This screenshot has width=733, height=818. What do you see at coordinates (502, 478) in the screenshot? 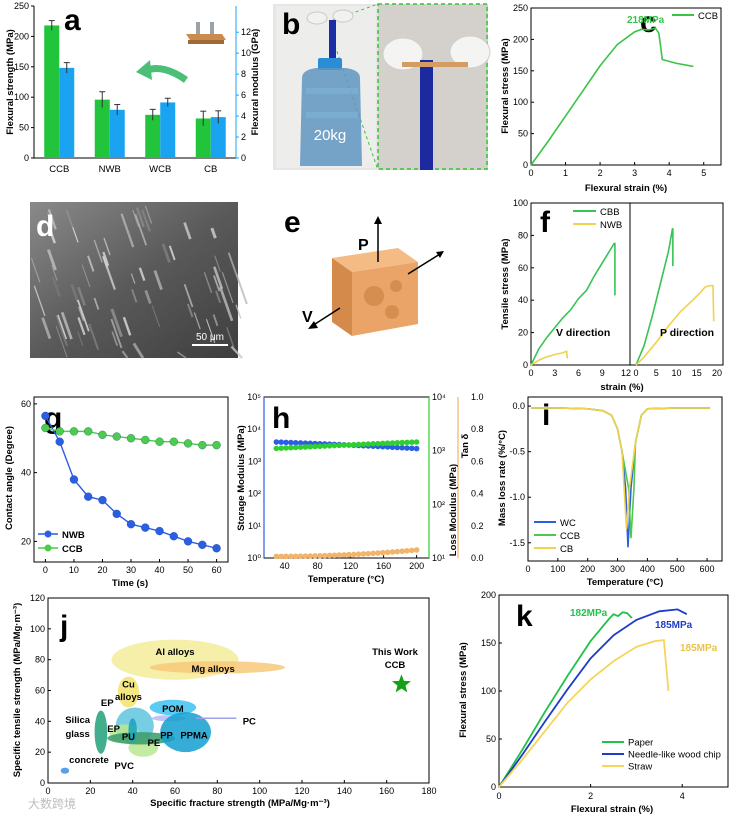
I see `panel-i-ylabel: Mass loss rate (%/°C)` at bounding box center [502, 478].